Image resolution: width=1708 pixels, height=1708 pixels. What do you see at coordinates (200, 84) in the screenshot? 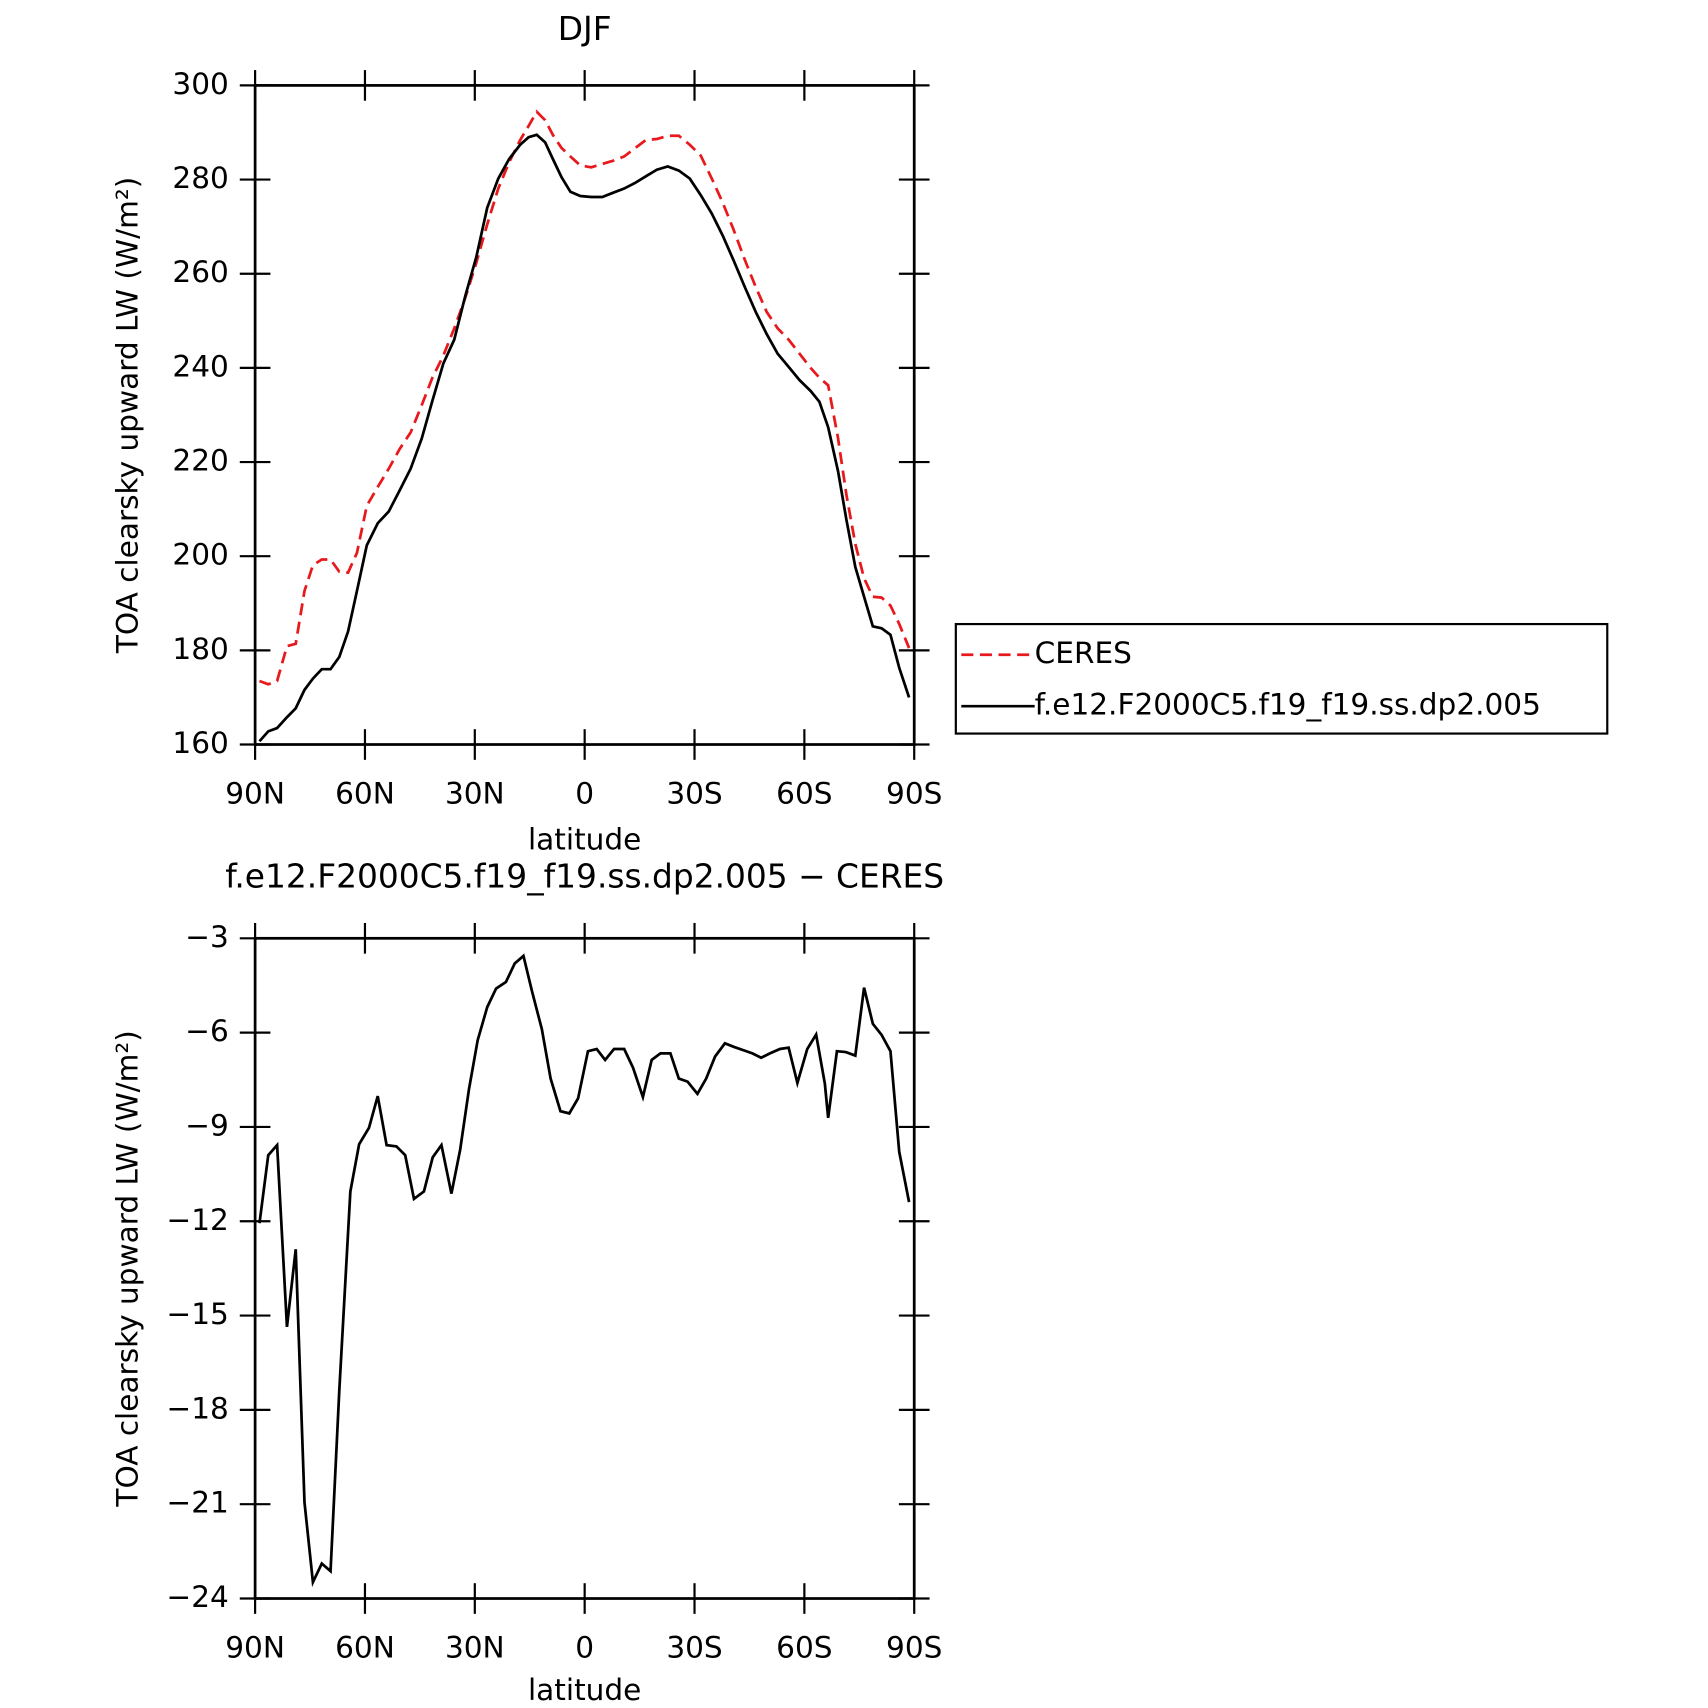
I see `y-tick-label: 300` at bounding box center [200, 84].